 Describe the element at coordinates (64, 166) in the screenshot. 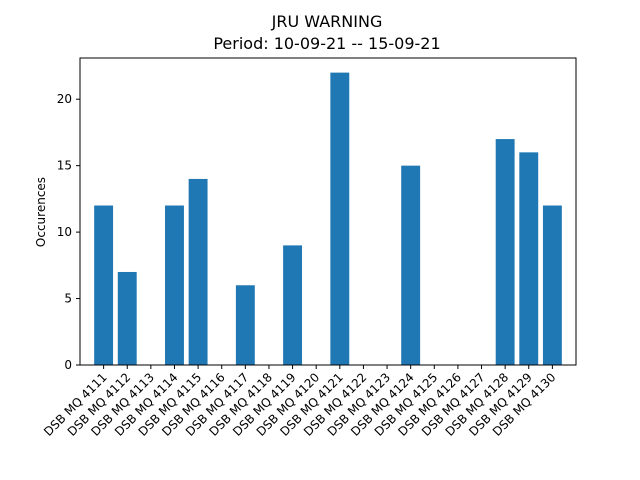

I see `y-tick-label: 15` at that location.